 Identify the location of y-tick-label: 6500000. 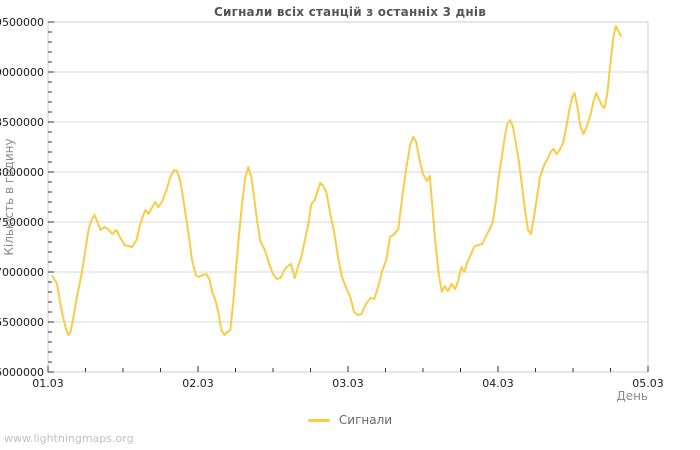
(22, 322).